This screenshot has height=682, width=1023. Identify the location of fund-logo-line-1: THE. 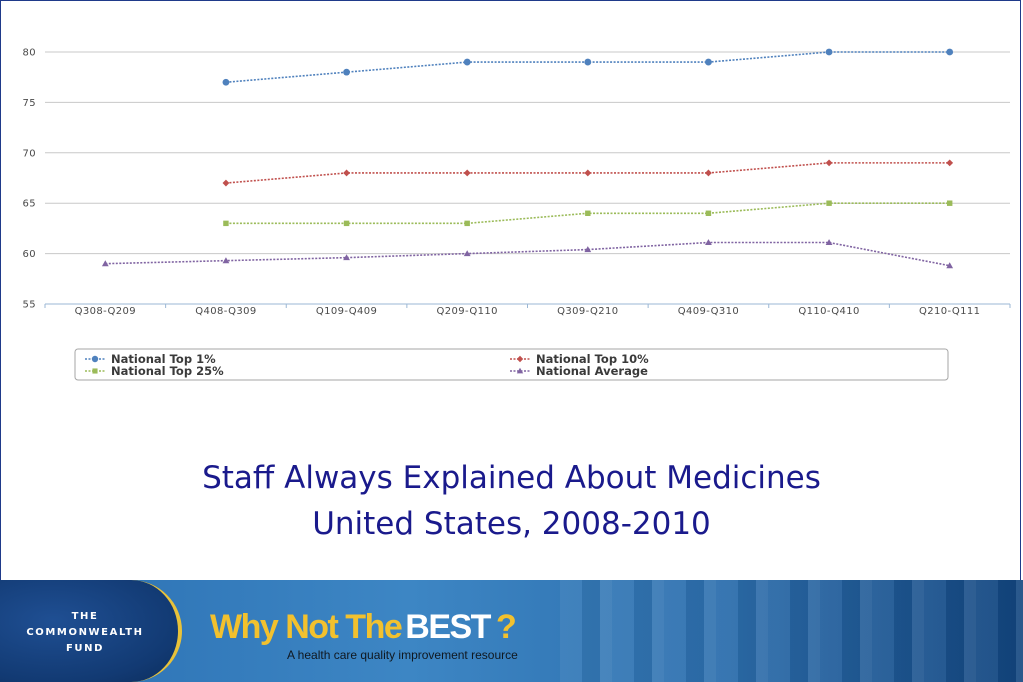
(85, 616).